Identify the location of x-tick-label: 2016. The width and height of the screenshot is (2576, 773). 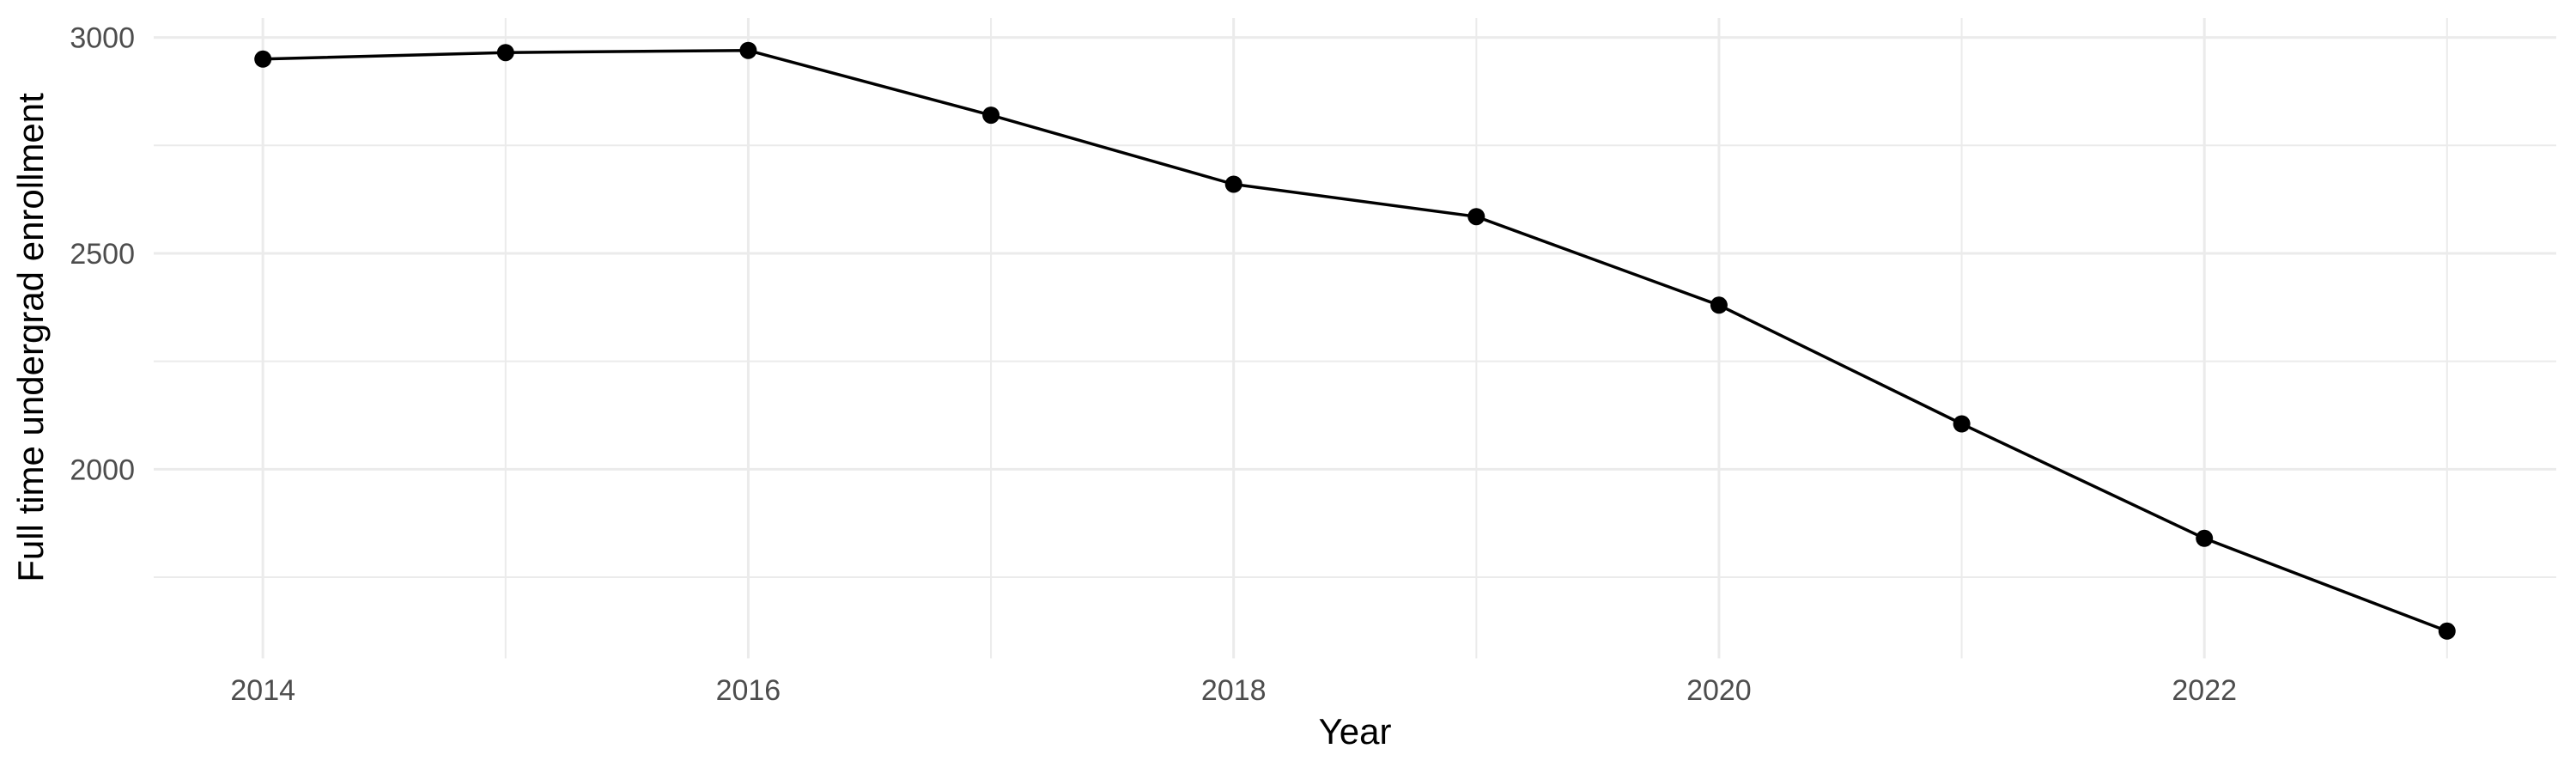
(748, 690).